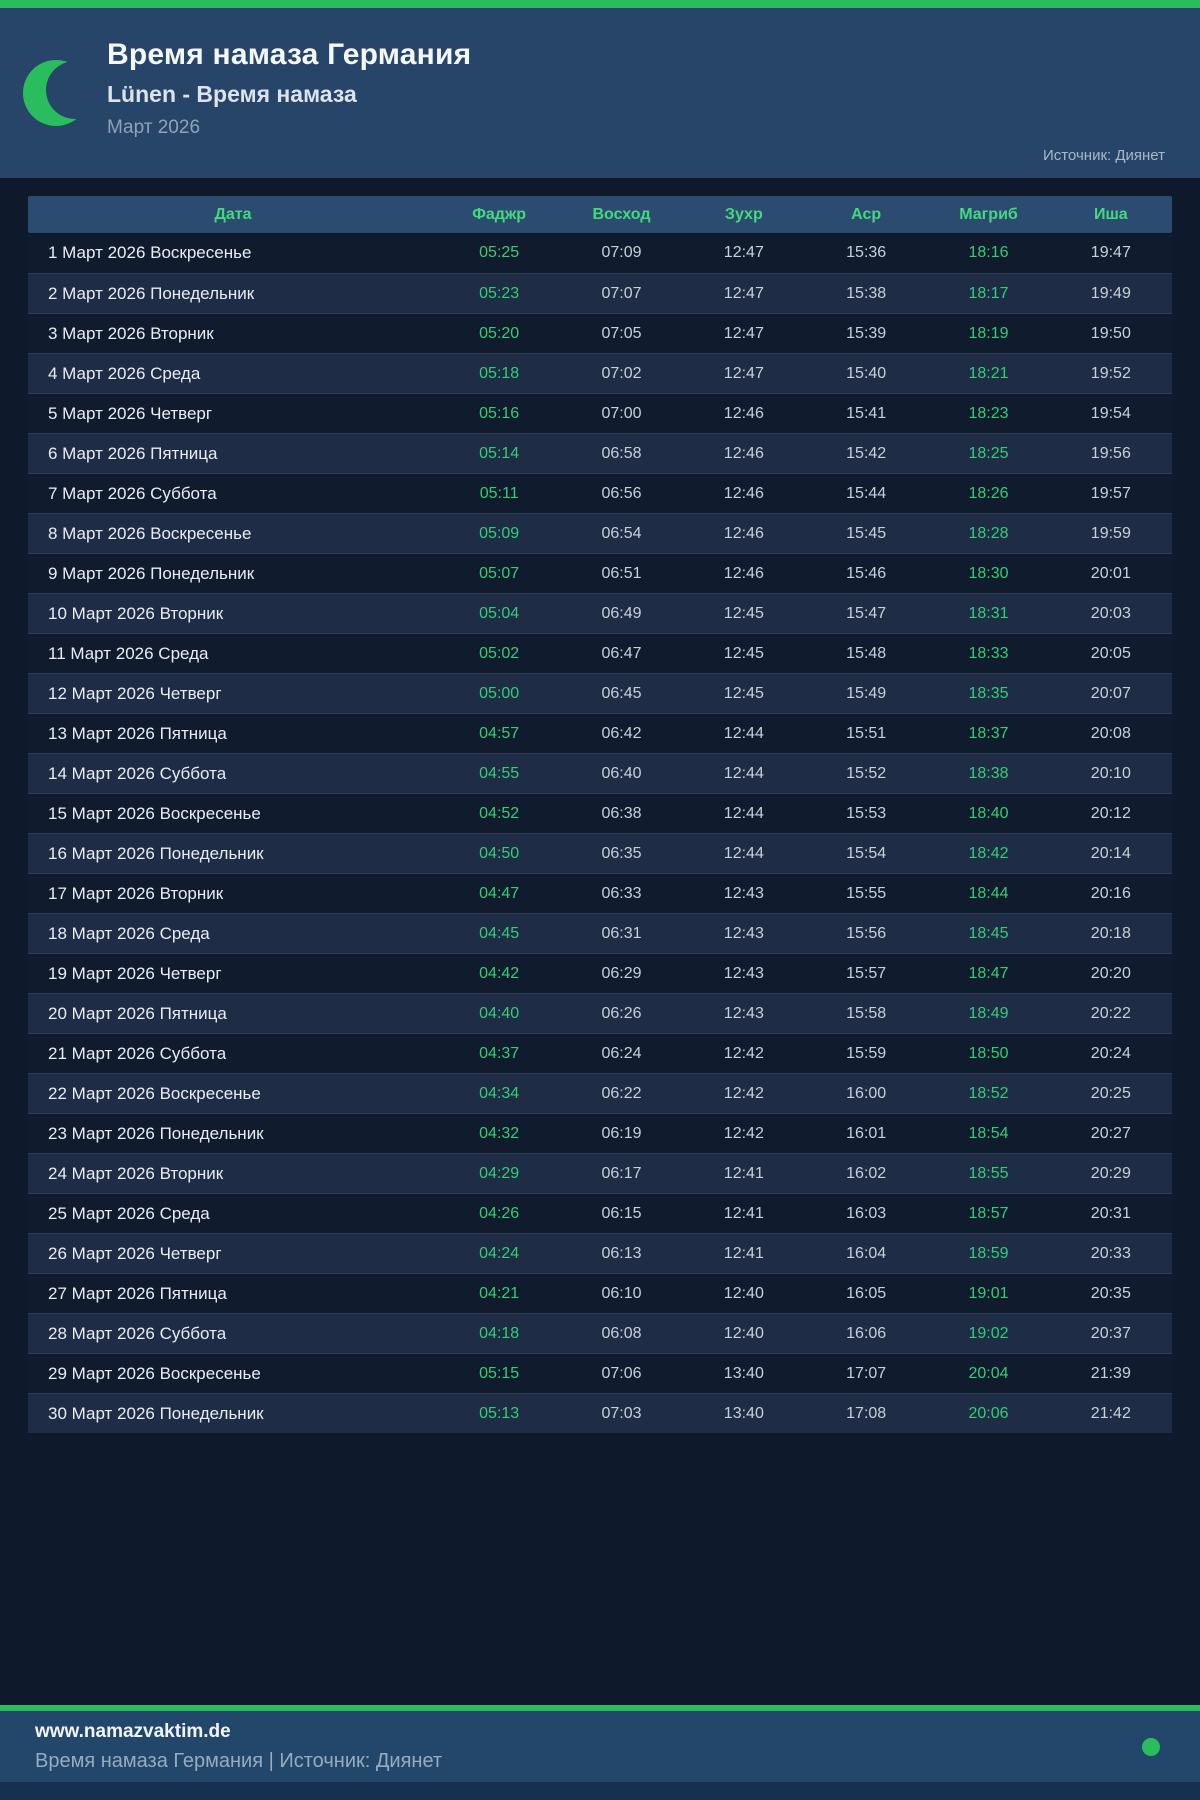  What do you see at coordinates (499, 1133) in the screenshot?
I see `time-cell: 04:32` at bounding box center [499, 1133].